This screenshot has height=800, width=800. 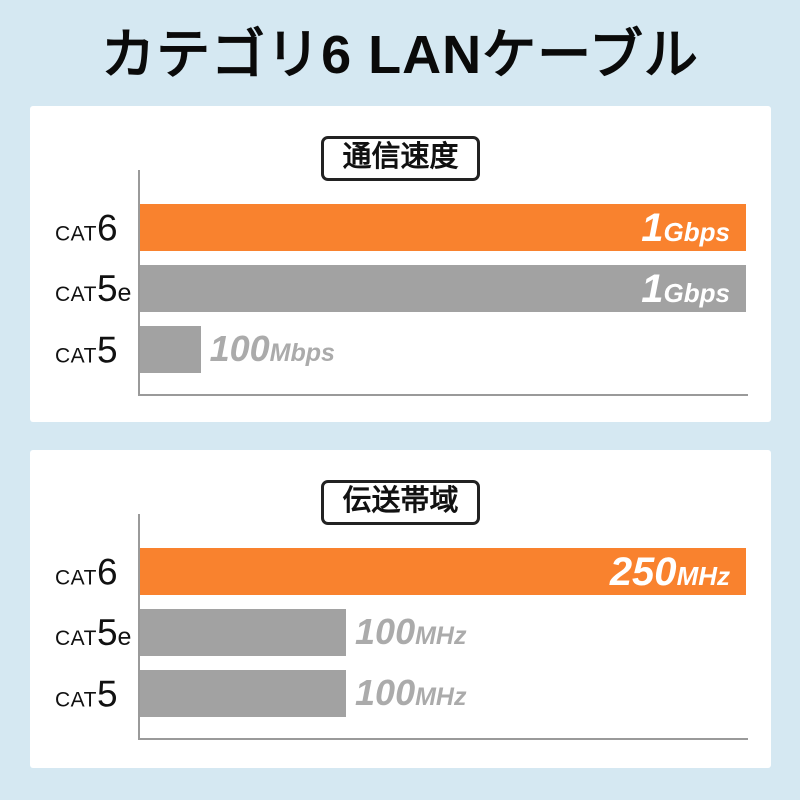 What do you see at coordinates (643, 571) in the screenshot?
I see `value-number: 250` at bounding box center [643, 571].